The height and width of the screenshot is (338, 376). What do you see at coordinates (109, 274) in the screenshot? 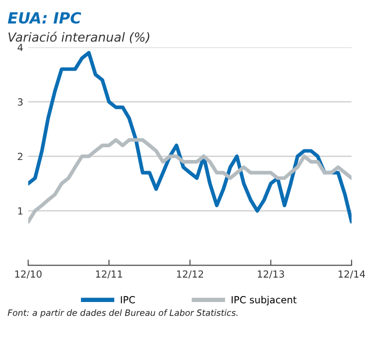
I see `x-tick-label: 12/11` at bounding box center [109, 274].